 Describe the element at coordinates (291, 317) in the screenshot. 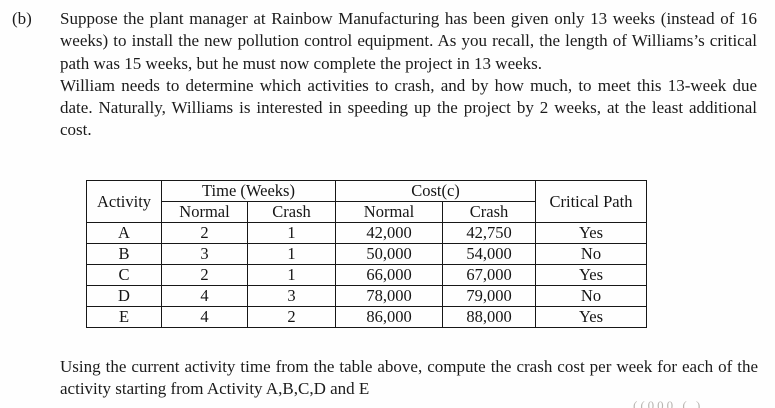

I see `cell-time-crash: 2` at that location.